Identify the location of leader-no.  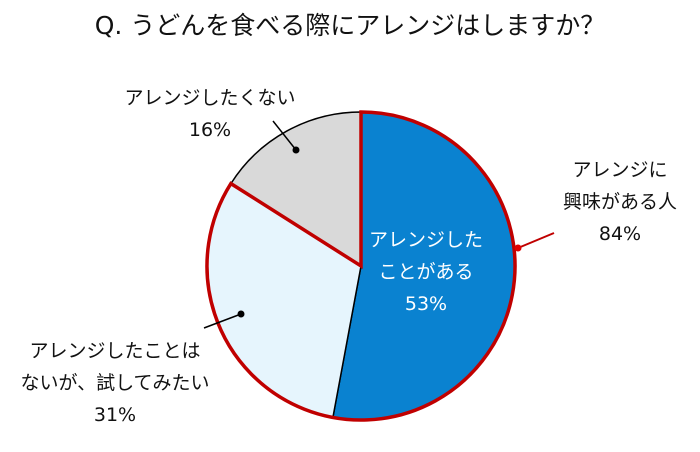
(284, 135).